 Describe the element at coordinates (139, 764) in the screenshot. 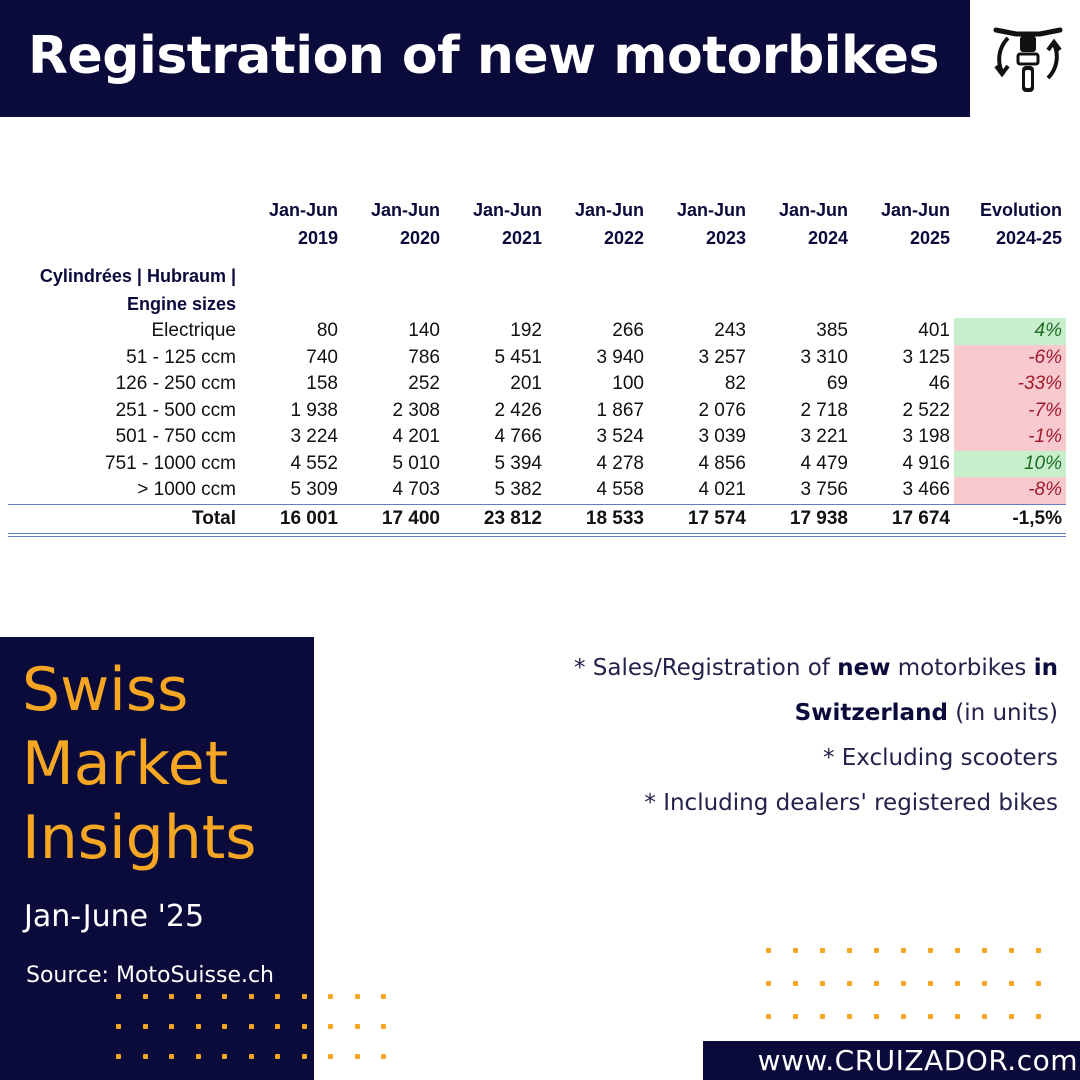

I see `insights-title: Swiss Market Insights` at that location.